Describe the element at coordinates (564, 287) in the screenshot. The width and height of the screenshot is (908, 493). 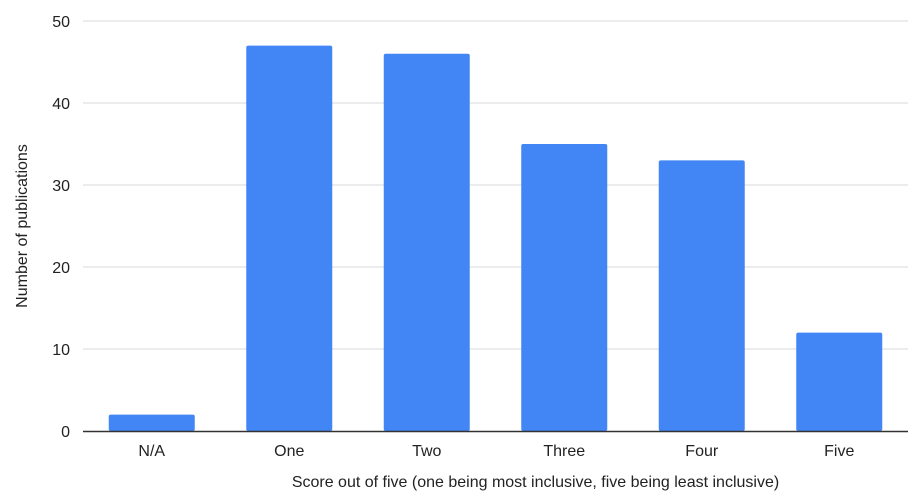
I see `bar-three` at that location.